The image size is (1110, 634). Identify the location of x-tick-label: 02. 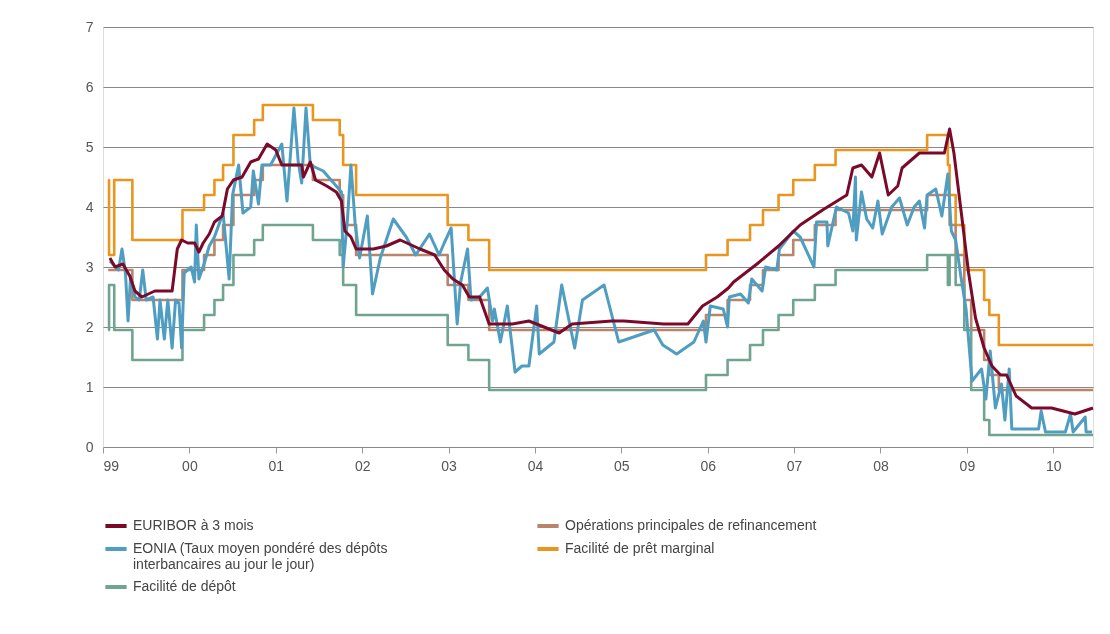
(362, 465).